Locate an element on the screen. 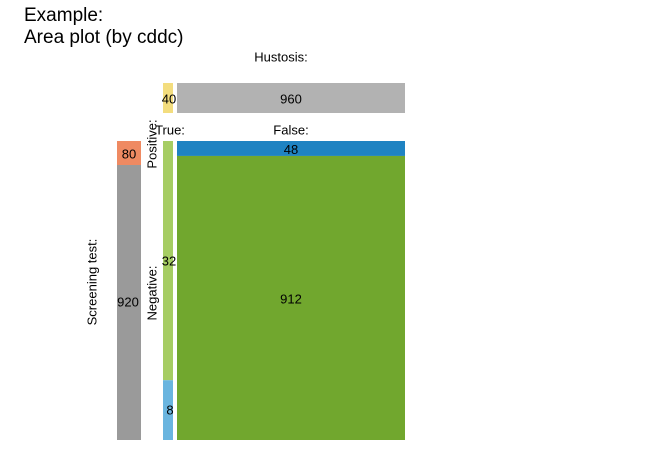  left-total-negative-bar is located at coordinates (129, 302).